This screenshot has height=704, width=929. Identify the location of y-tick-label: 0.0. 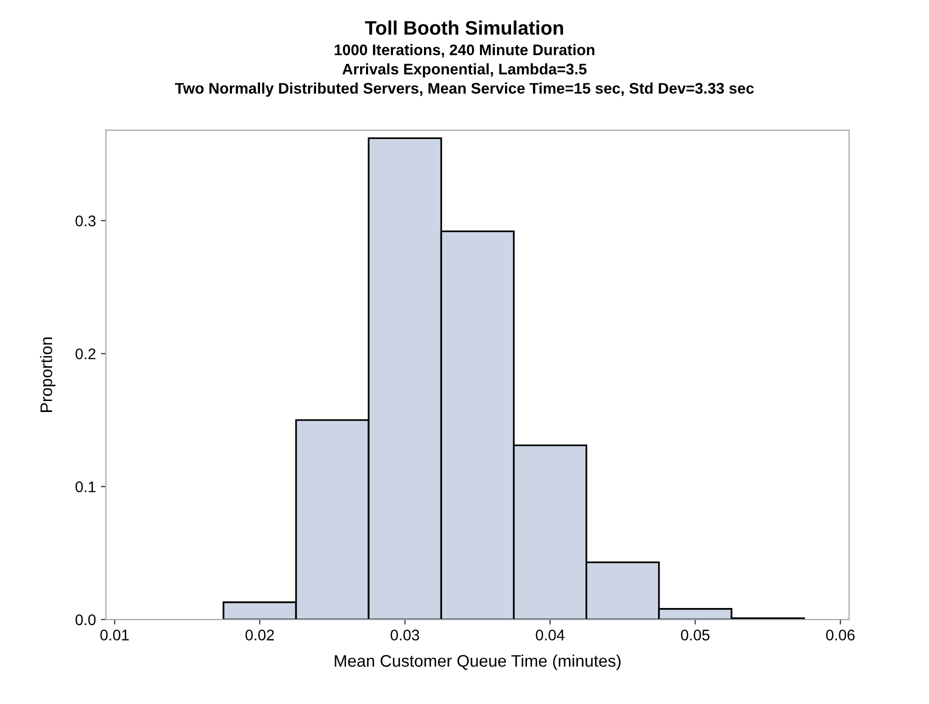
(86, 620).